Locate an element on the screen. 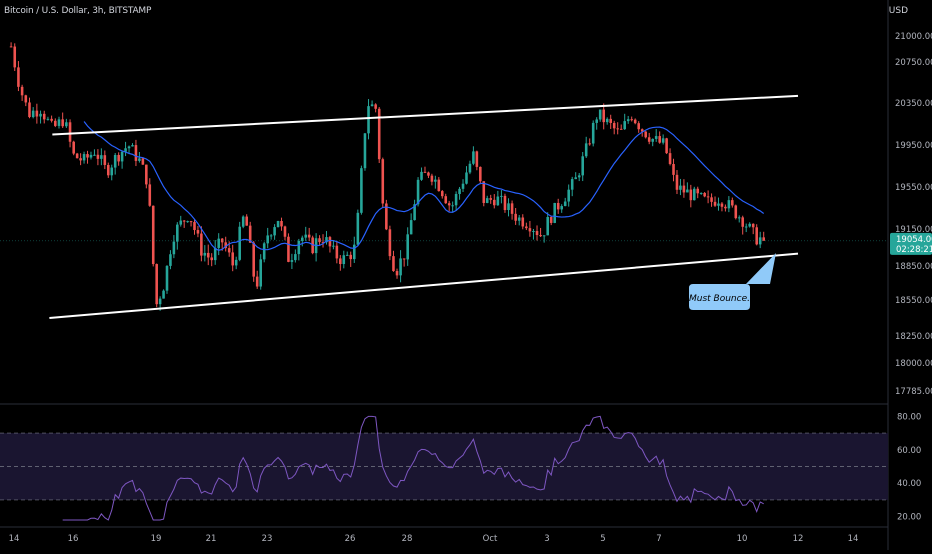 The width and height of the screenshot is (932, 554). upper-trendline is located at coordinates (425, 115).